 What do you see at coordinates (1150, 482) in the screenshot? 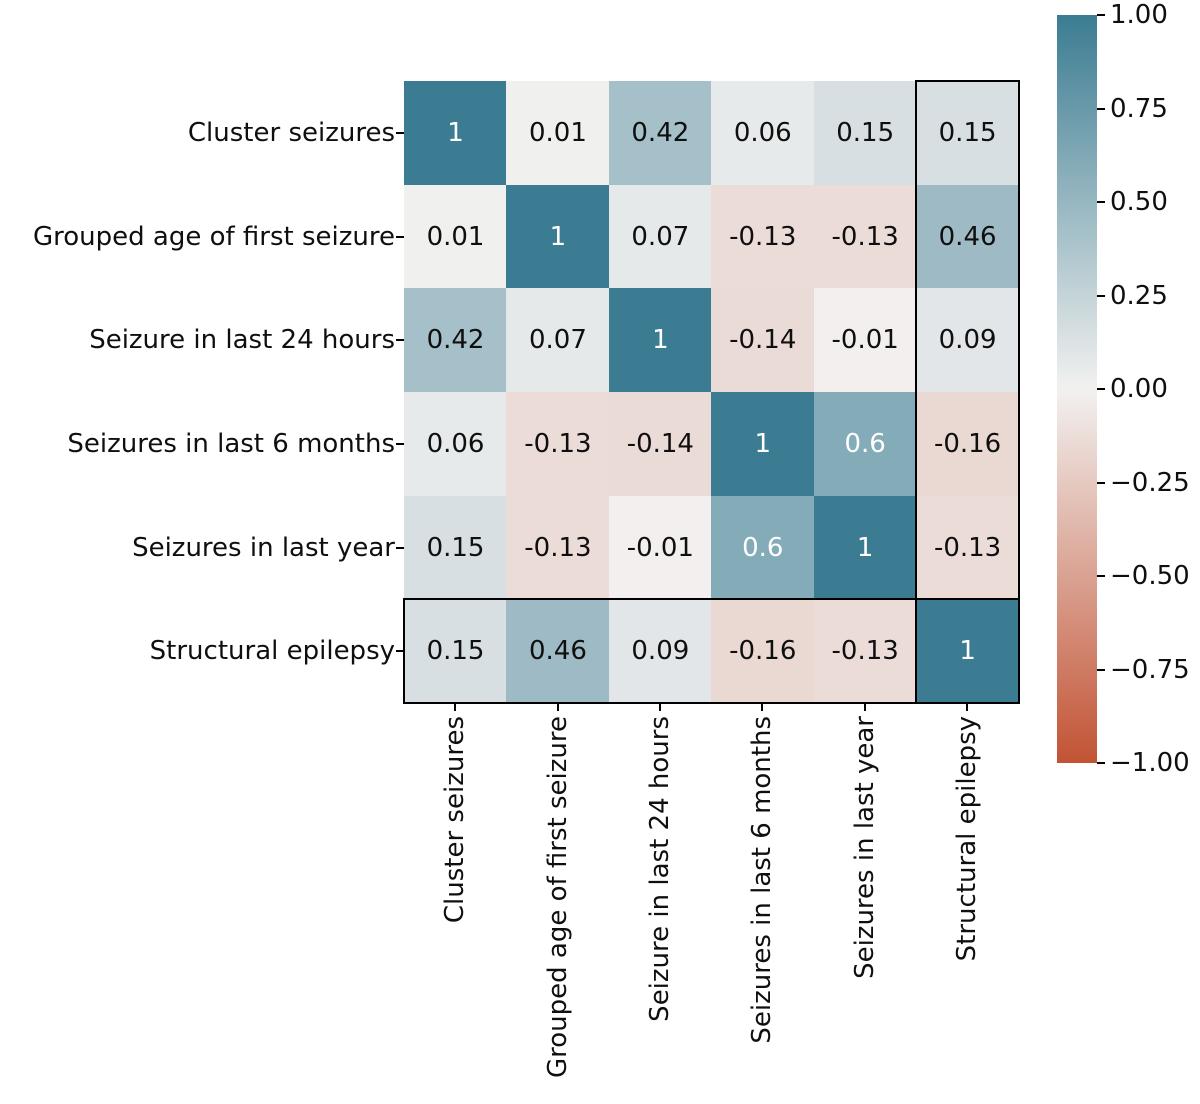
I see `colorbar-tick-label: −0.25` at bounding box center [1150, 482].